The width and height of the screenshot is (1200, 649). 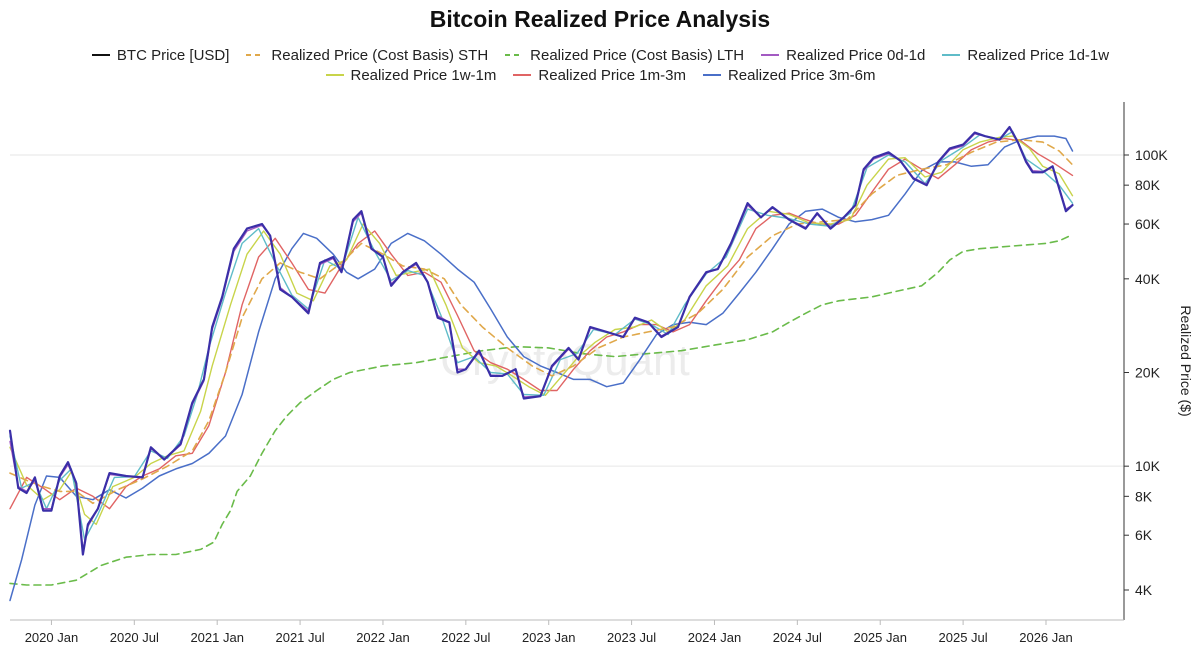 What do you see at coordinates (564, 360) in the screenshot?
I see `watermark: CryptoQuant` at bounding box center [564, 360].